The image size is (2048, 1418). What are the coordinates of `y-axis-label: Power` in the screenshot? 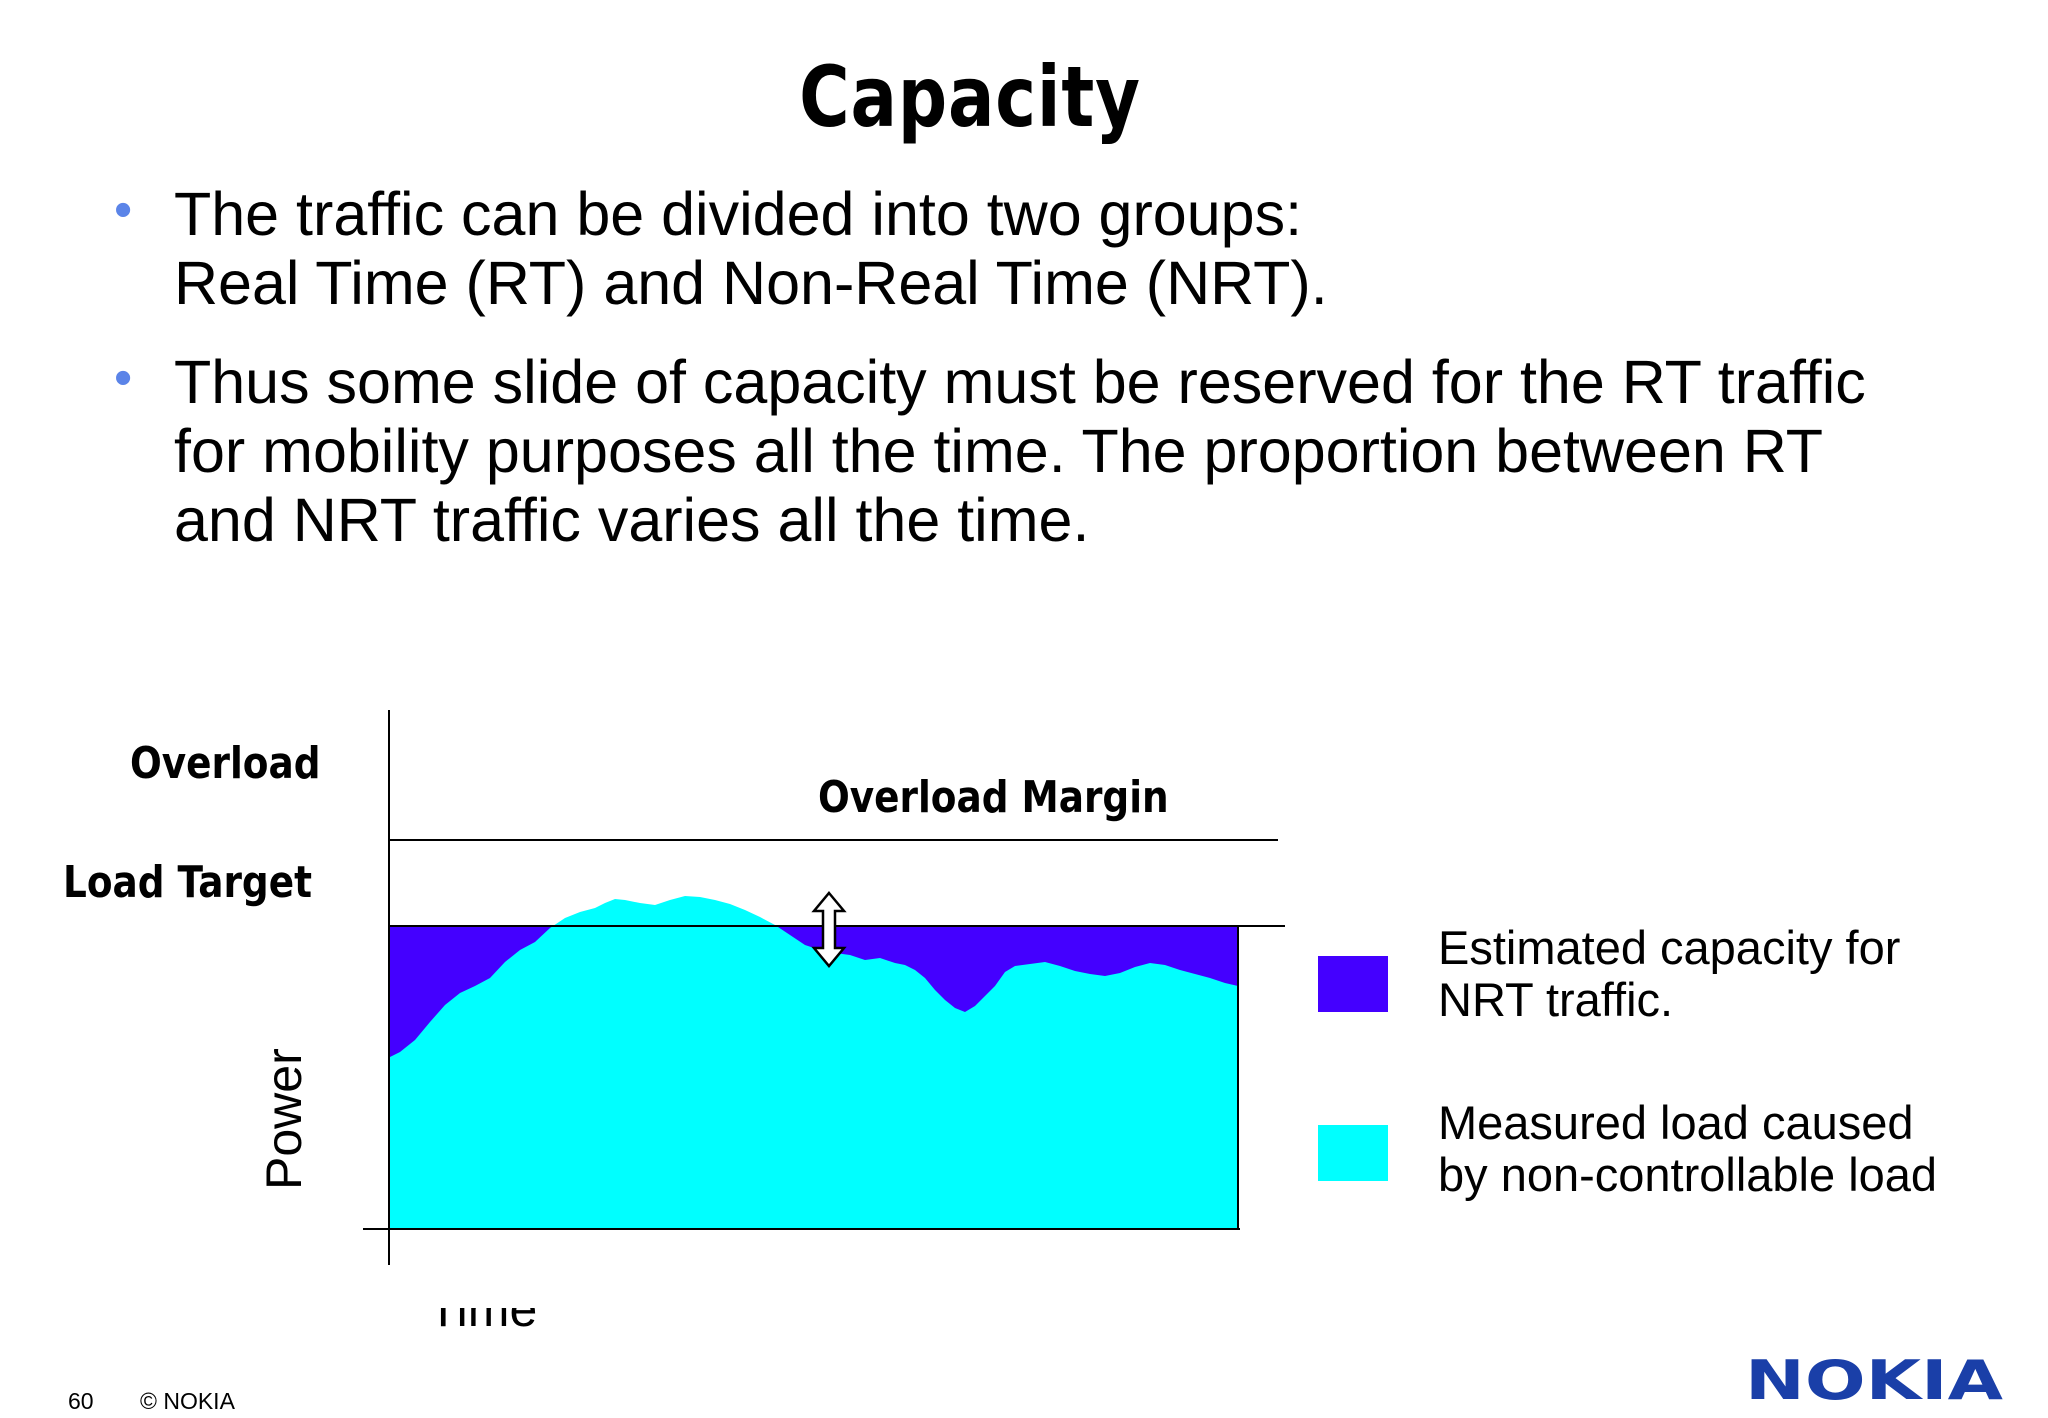 It's located at (284, 1119).